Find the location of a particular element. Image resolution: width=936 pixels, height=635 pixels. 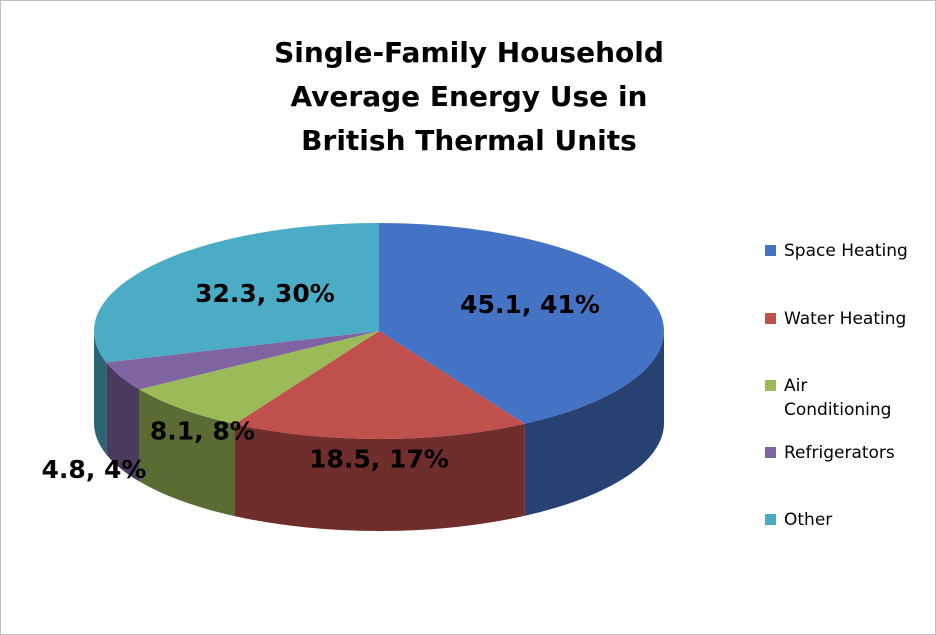

data-label-space-heating: 45.1, 41% is located at coordinates (530, 304).